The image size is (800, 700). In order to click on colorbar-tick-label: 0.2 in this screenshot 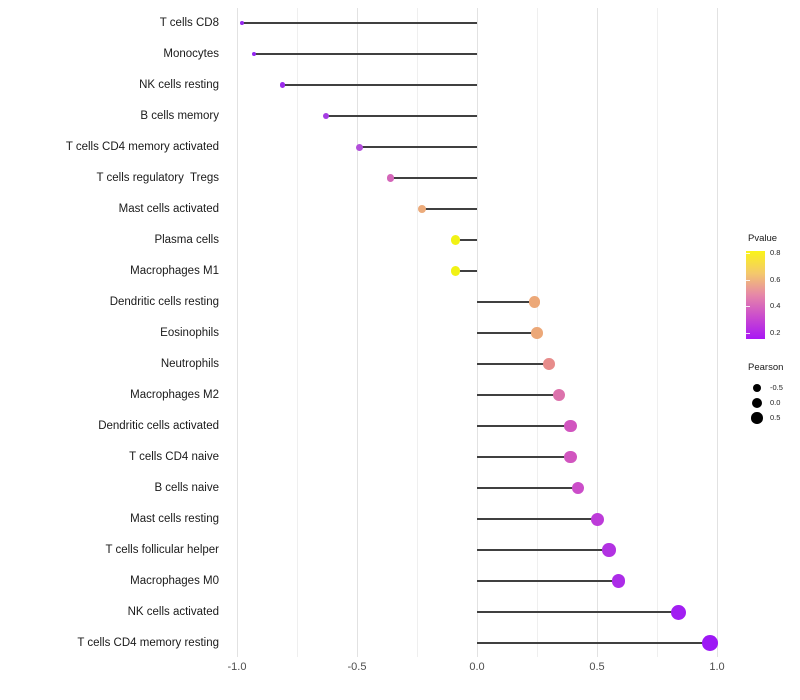, I will do `click(775, 332)`.